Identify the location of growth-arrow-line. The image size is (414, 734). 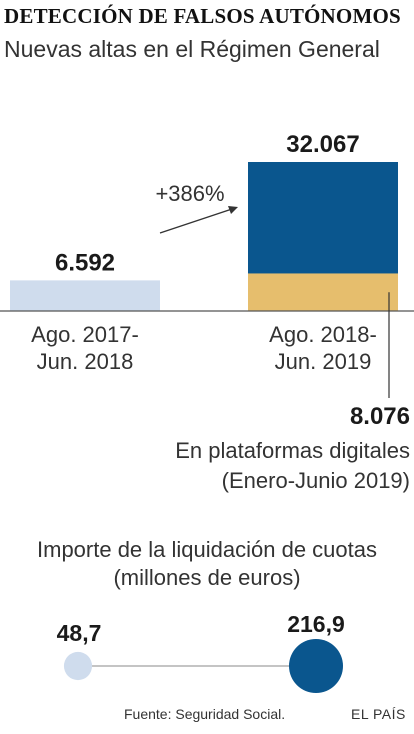
(196, 221).